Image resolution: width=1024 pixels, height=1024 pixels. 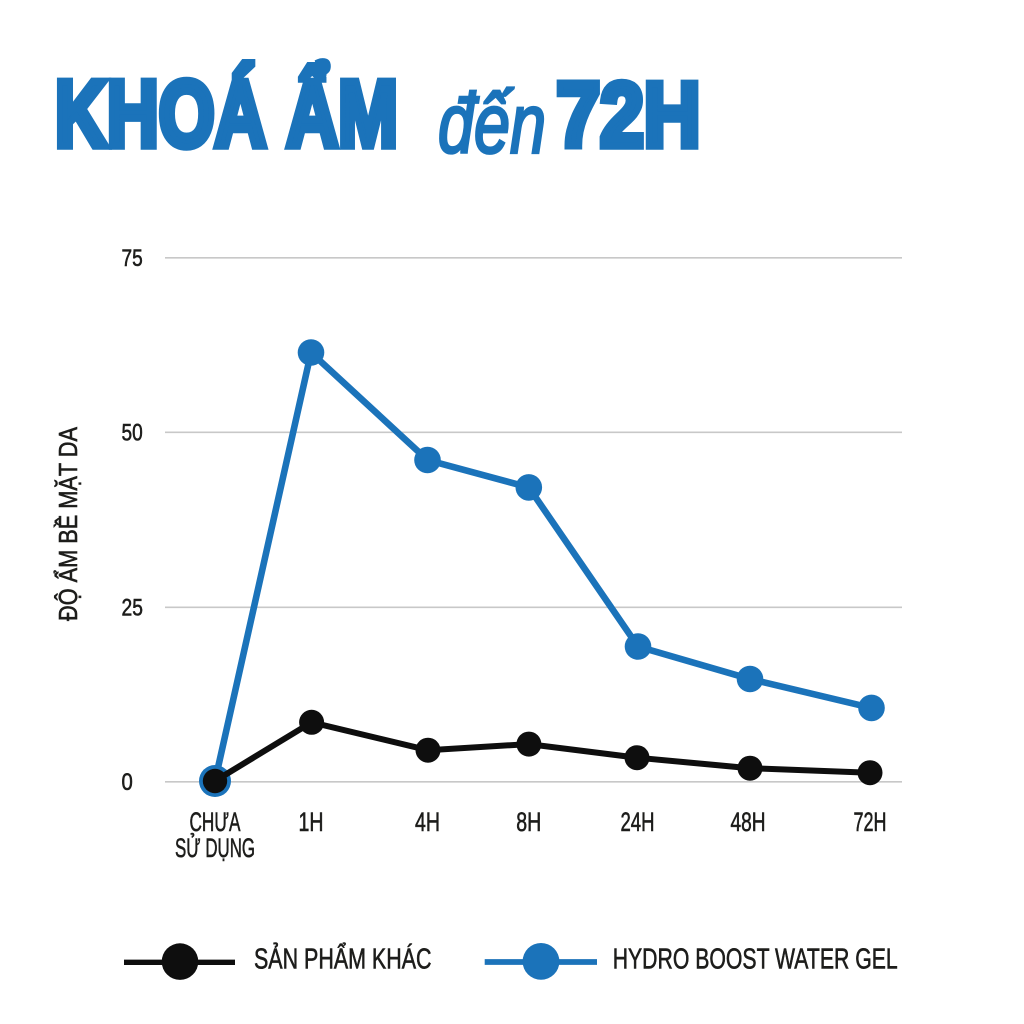 I want to click on svg-text: SẢN PHẨM KHÁC, so click(x=343, y=959).